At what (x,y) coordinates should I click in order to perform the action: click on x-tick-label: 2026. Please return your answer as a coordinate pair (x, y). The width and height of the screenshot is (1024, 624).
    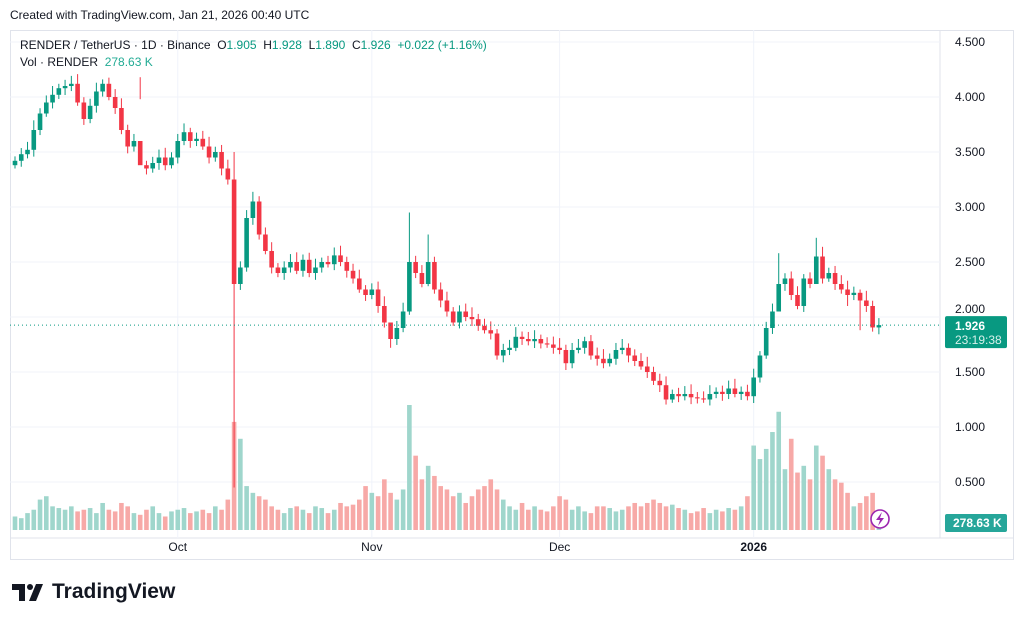
    Looking at the image, I should click on (753, 547).